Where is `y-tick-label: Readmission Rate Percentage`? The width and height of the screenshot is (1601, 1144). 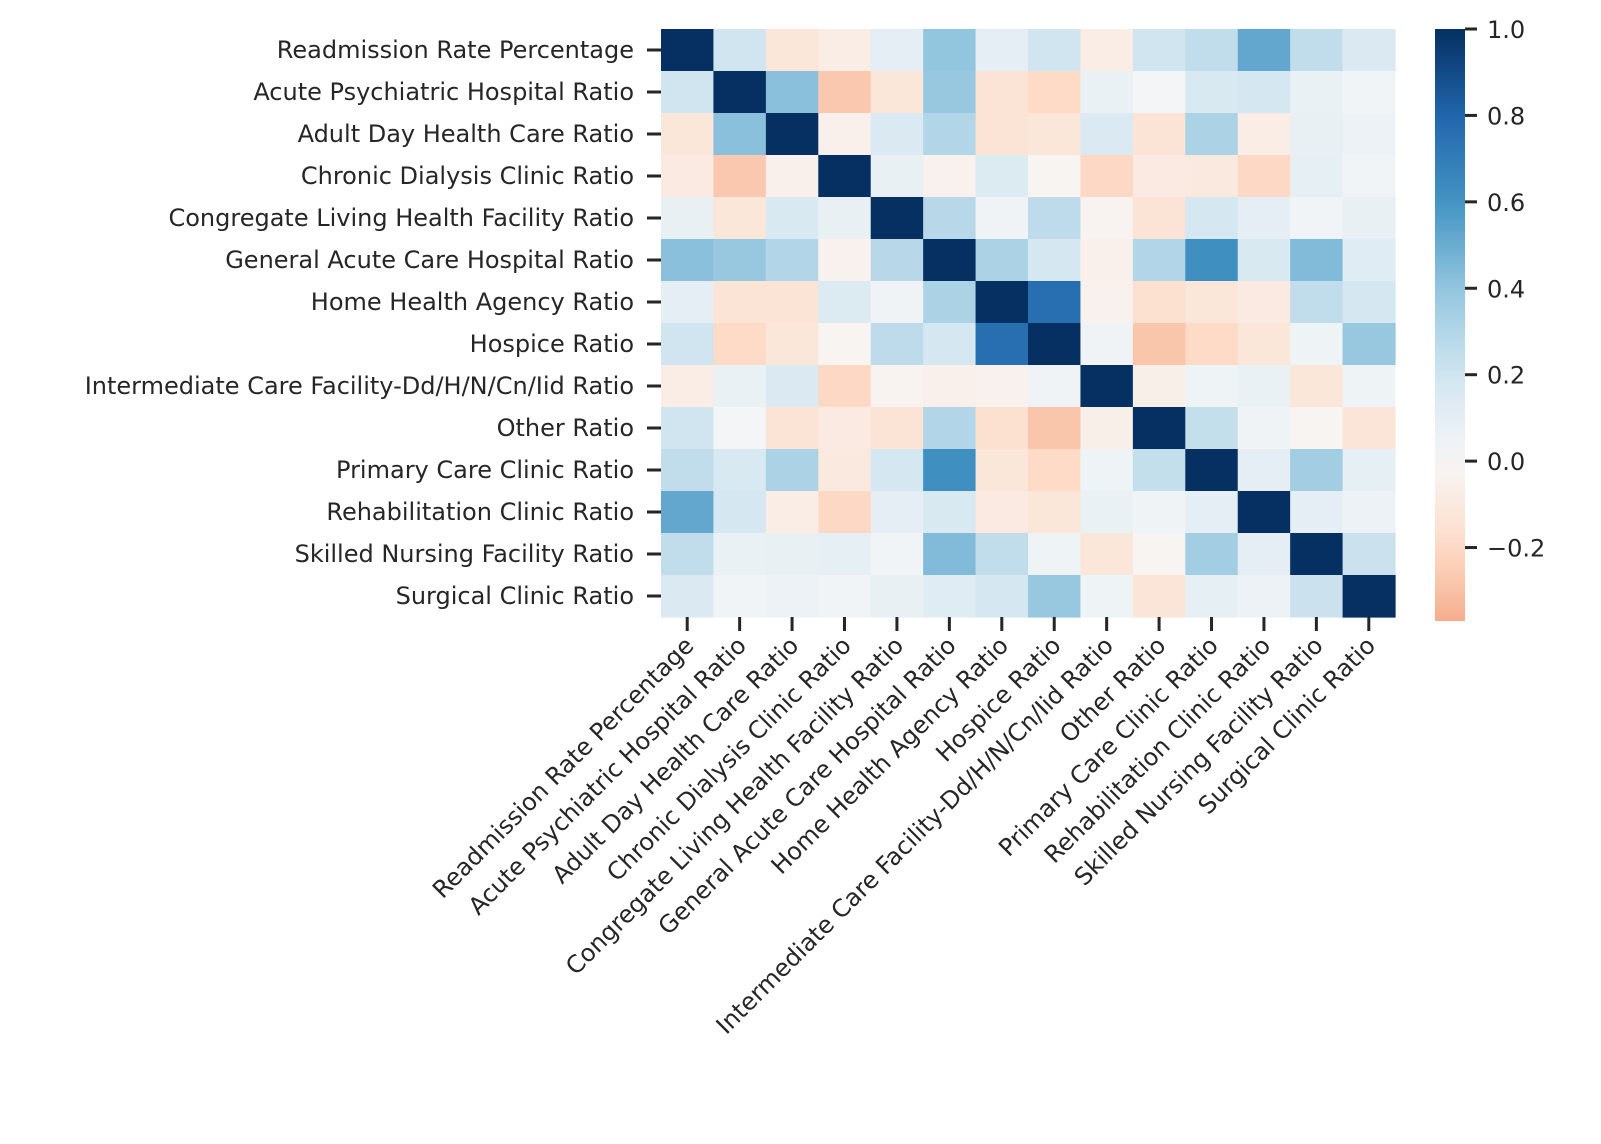 y-tick-label: Readmission Rate Percentage is located at coordinates (455, 50).